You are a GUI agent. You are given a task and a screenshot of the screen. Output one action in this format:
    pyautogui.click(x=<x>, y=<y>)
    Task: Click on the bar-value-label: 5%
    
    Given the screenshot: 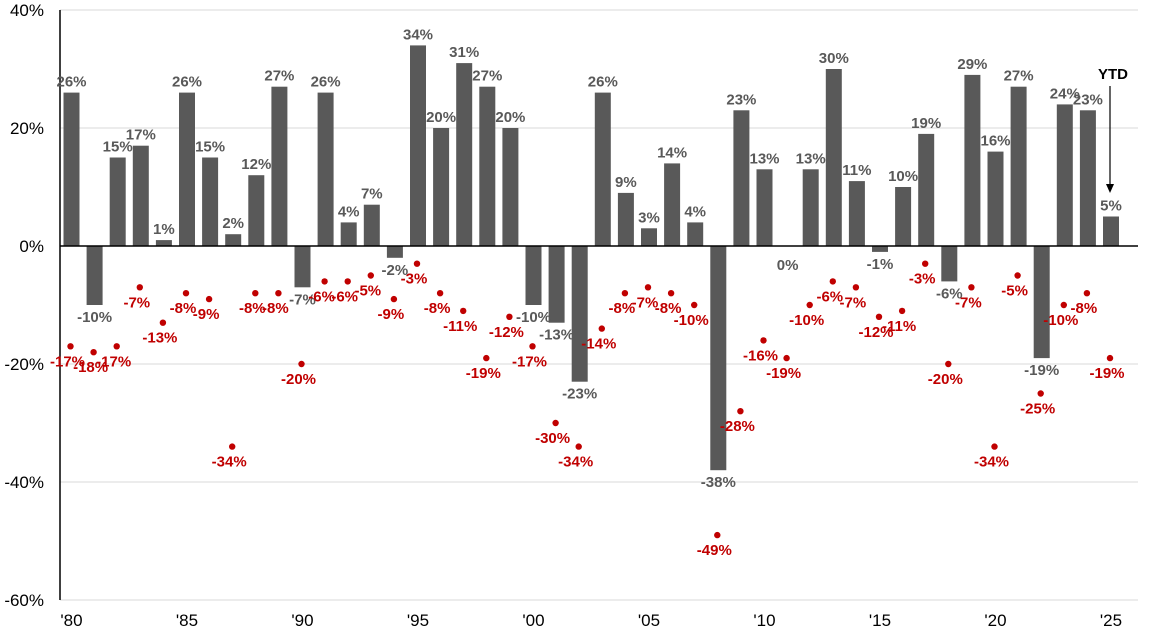 What is the action you would take?
    pyautogui.click(x=1111, y=206)
    